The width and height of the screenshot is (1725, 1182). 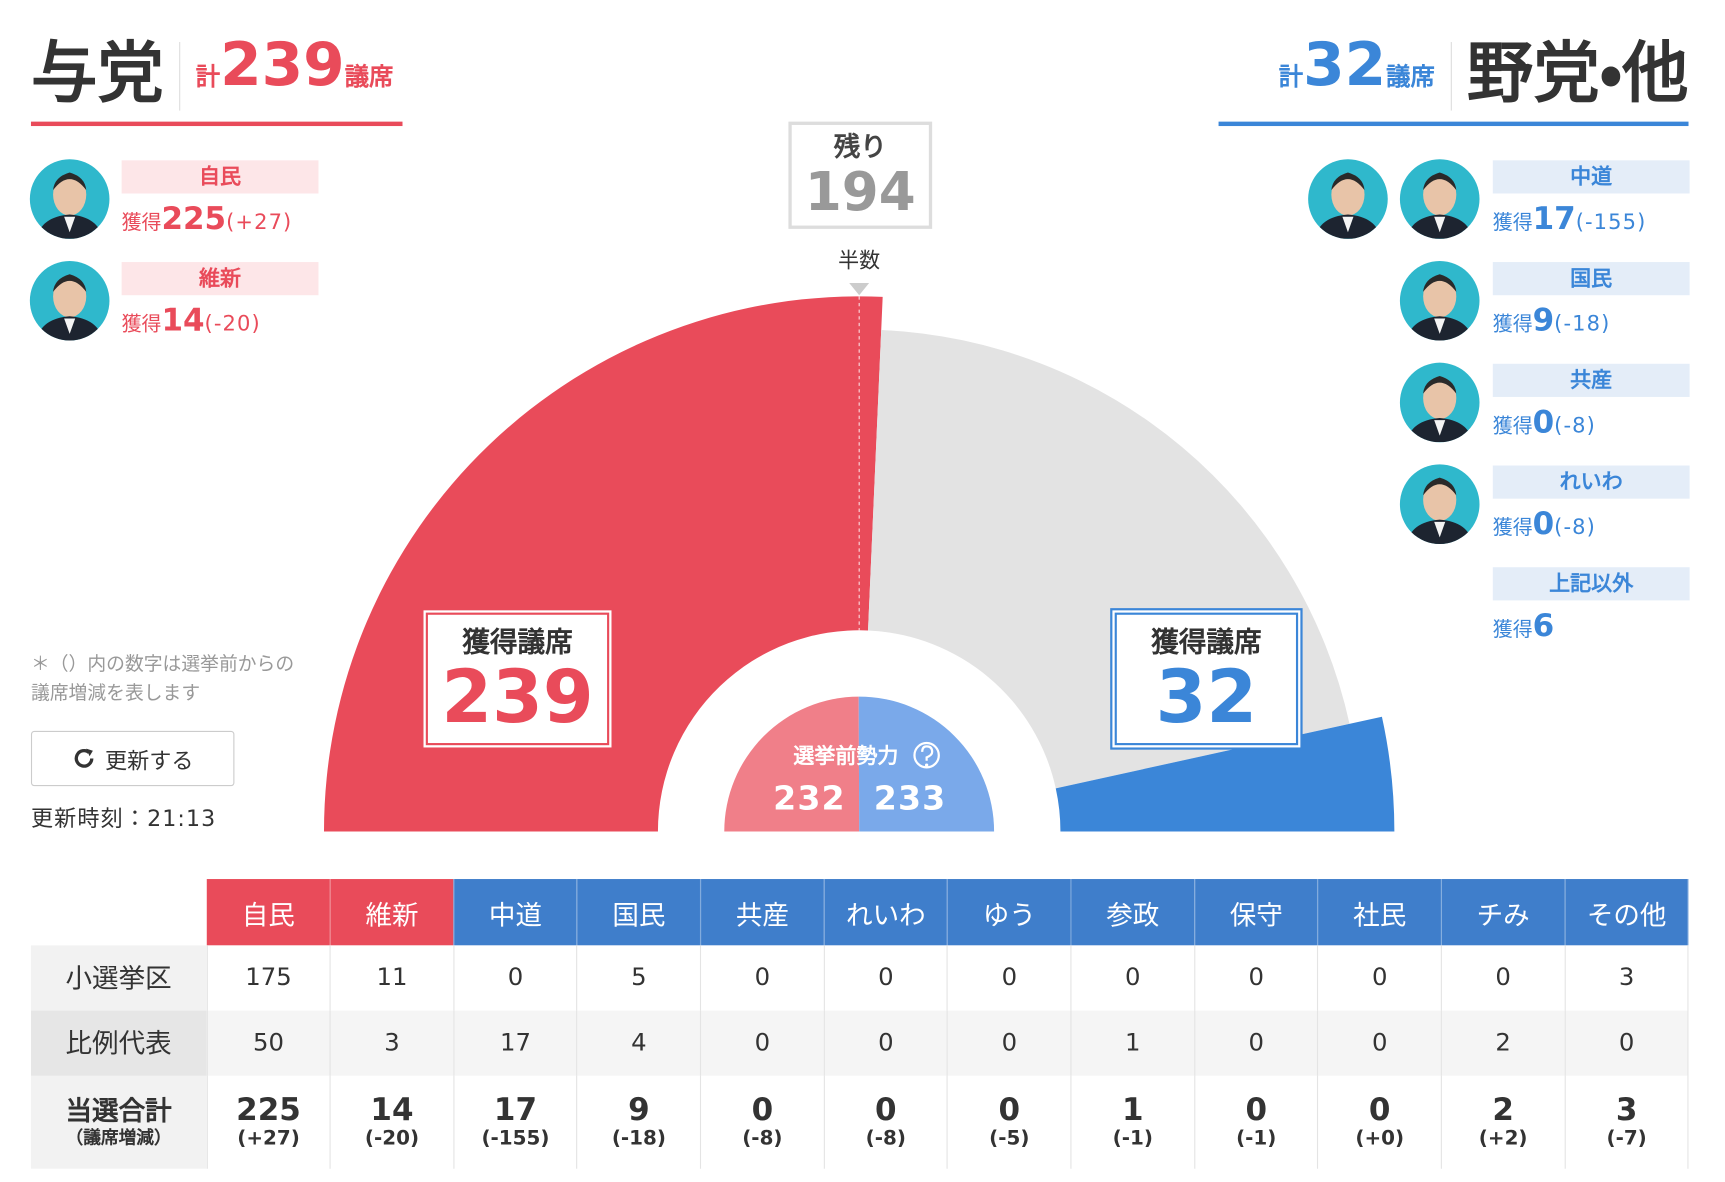 What do you see at coordinates (118, 978) in the screenshot?
I see `row-label-text: 小選挙区` at bounding box center [118, 978].